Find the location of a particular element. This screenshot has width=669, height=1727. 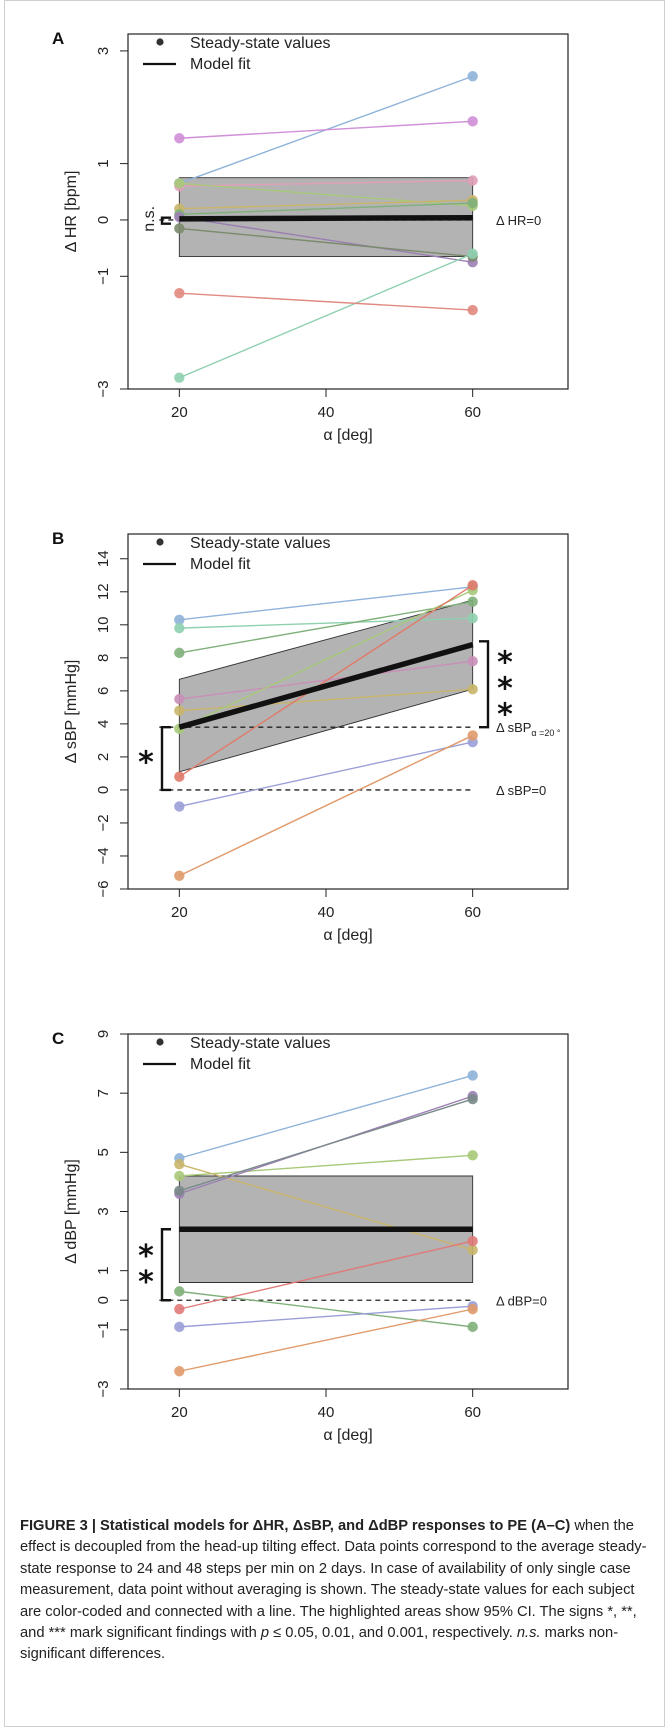

y-tick-label: 12 is located at coordinates (103, 591).